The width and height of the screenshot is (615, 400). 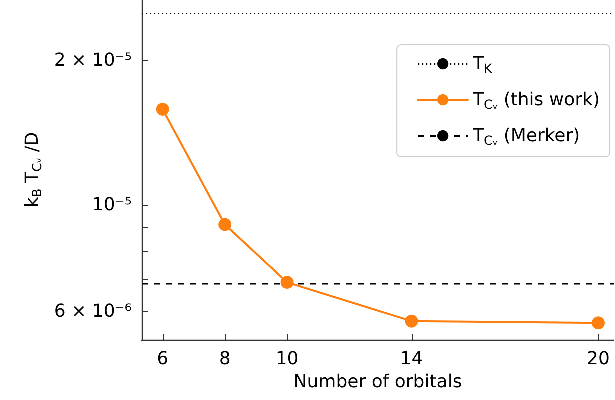 What do you see at coordinates (287, 359) in the screenshot?
I see `x-tick-label: 10` at bounding box center [287, 359].